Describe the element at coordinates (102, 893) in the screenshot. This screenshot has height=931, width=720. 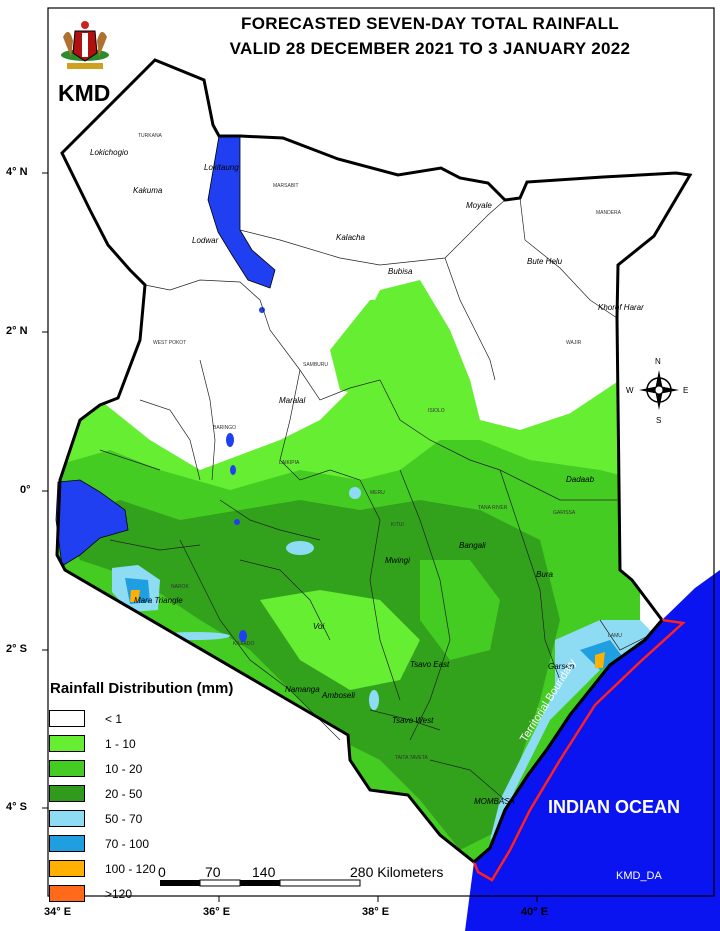
I see `legend-item: >120` at that location.